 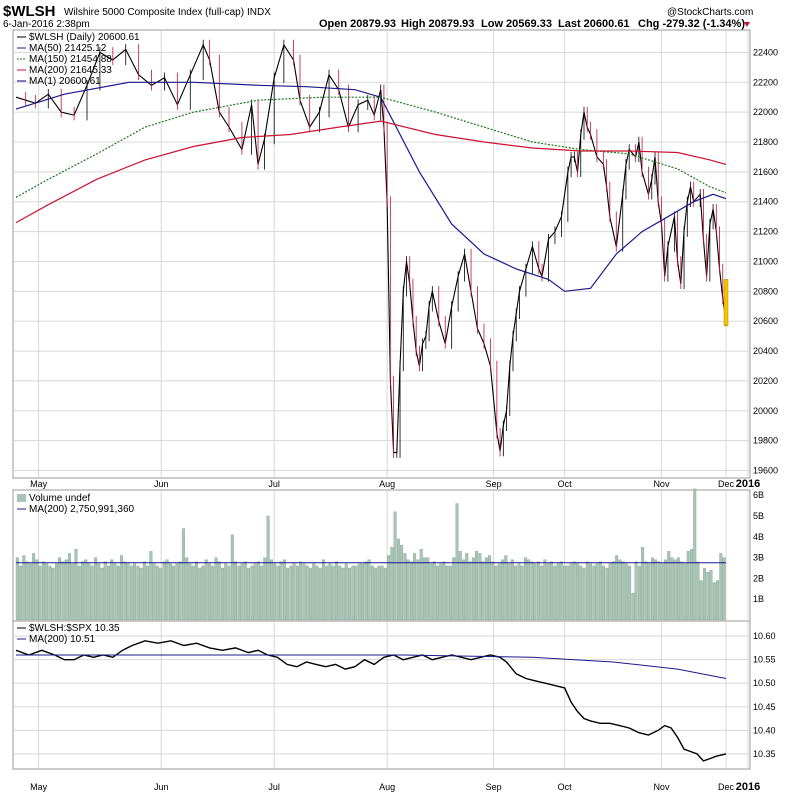 What do you see at coordinates (691, 24) in the screenshot?
I see `chg: Chg -279.32 (-1.34%)` at bounding box center [691, 24].